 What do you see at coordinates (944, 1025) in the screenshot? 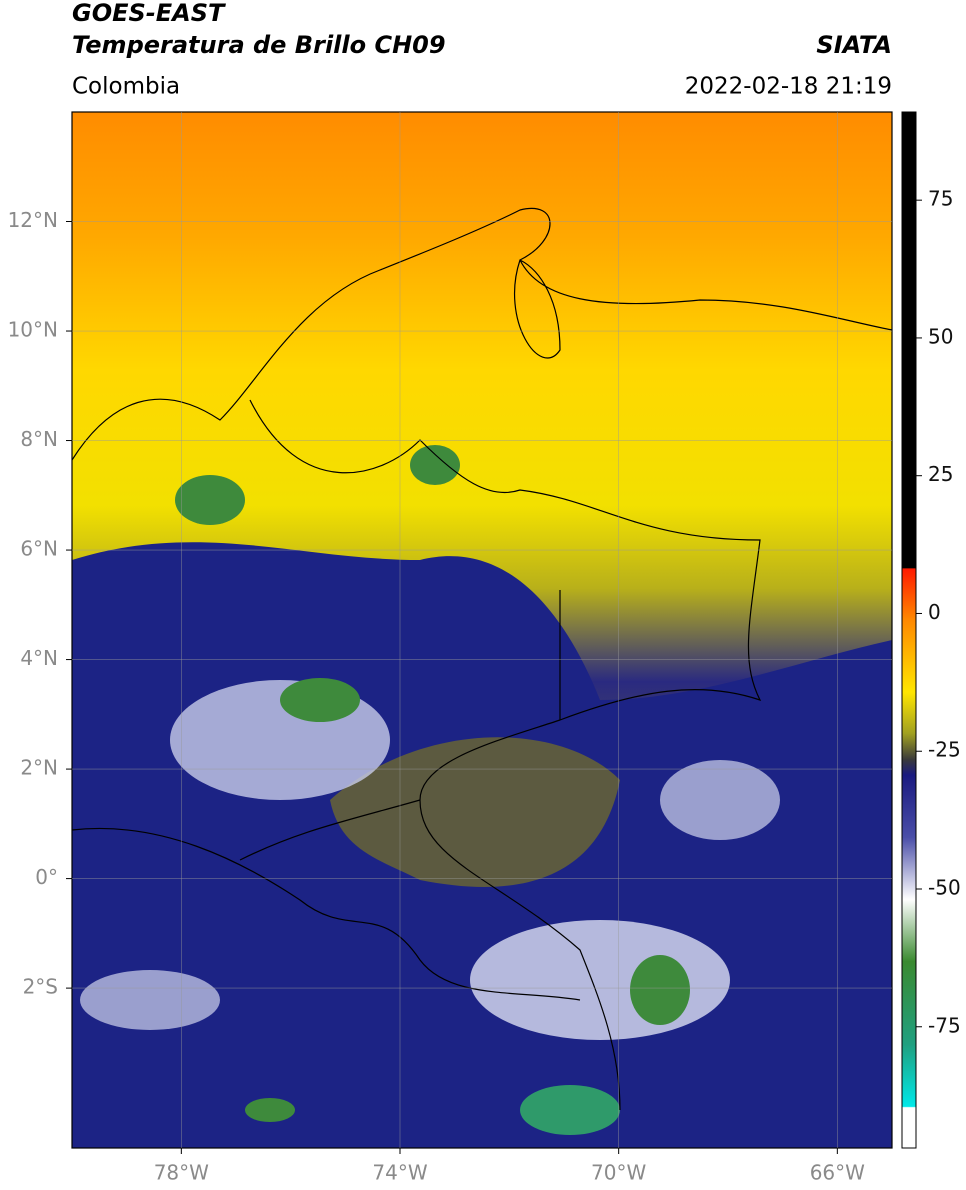
I see `colorbar-tick-label: -75` at bounding box center [944, 1025].